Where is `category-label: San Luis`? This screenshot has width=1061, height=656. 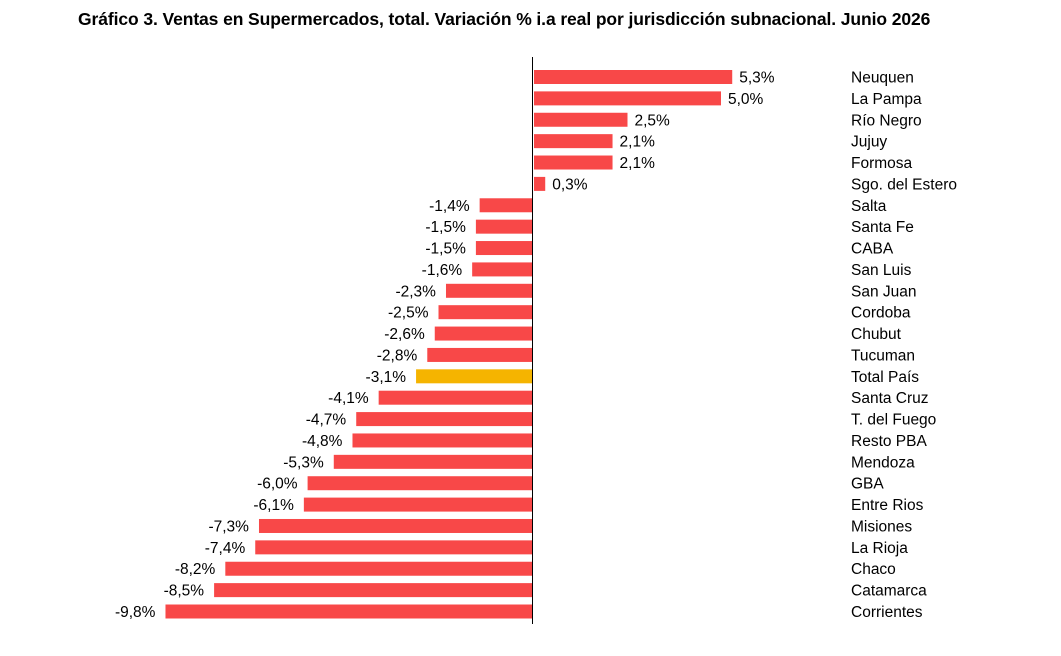
category-label: San Luis is located at coordinates (881, 270).